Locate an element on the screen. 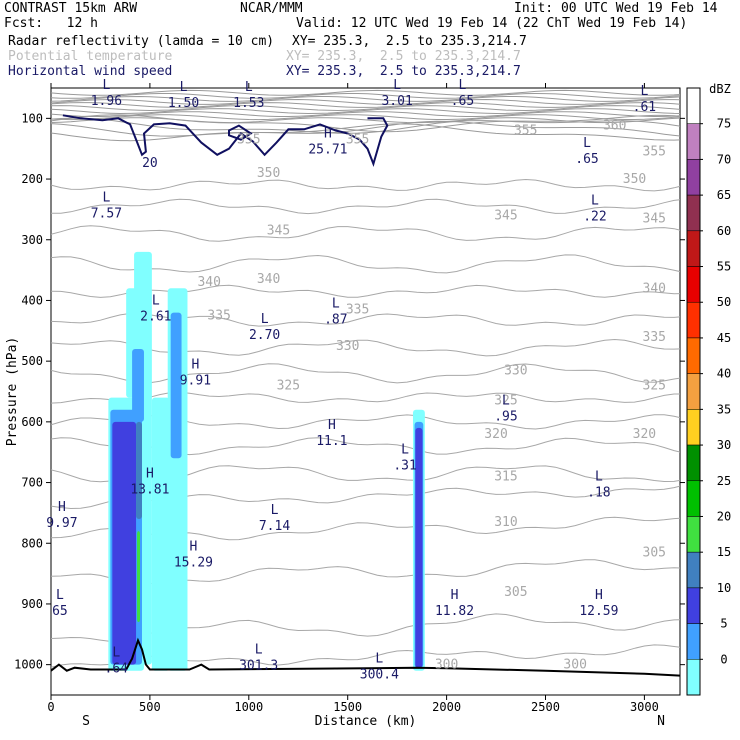 The image size is (740, 740). x-tick-label: 2000 is located at coordinates (446, 707).